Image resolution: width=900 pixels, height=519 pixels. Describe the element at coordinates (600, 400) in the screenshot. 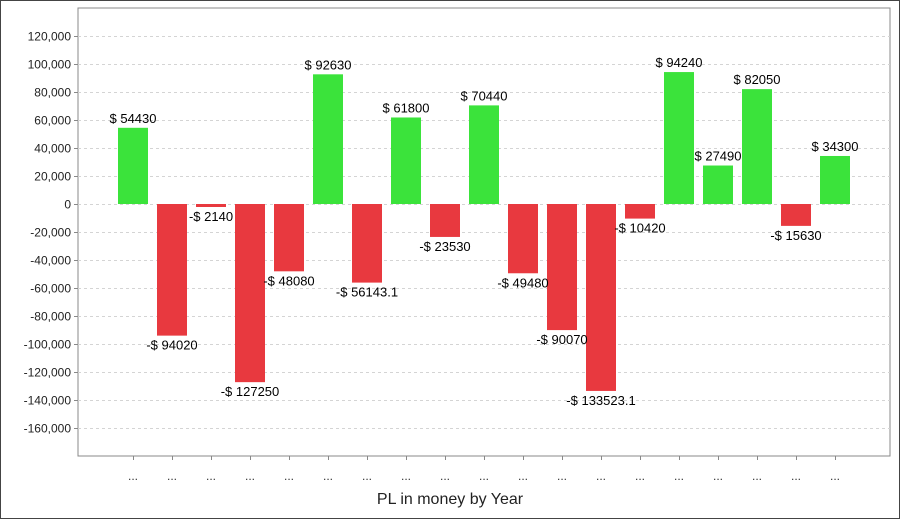

I see `data-label: -$ 133523.1` at that location.